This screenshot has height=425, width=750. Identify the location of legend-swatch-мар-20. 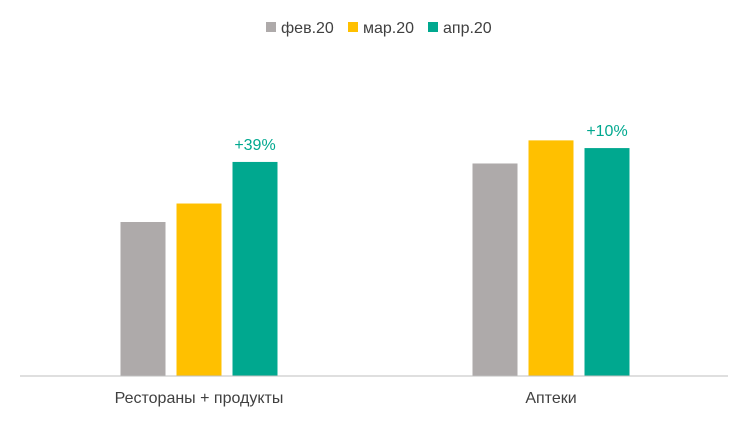
(353, 27).